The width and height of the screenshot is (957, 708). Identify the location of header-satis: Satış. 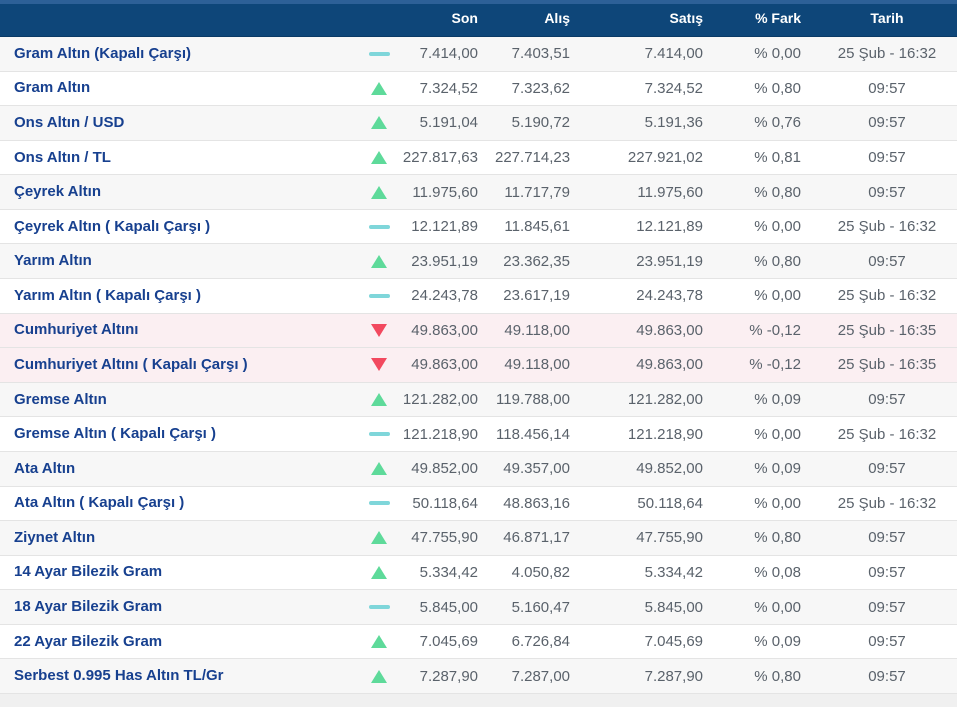
(686, 18).